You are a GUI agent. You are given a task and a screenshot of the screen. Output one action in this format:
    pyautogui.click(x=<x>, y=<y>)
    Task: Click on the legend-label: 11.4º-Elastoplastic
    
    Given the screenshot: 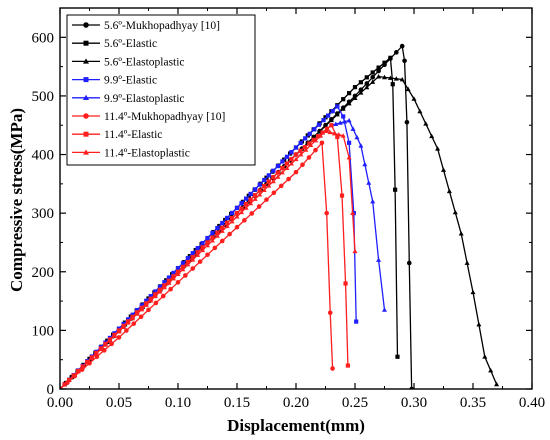 What is the action you would take?
    pyautogui.click(x=147, y=153)
    